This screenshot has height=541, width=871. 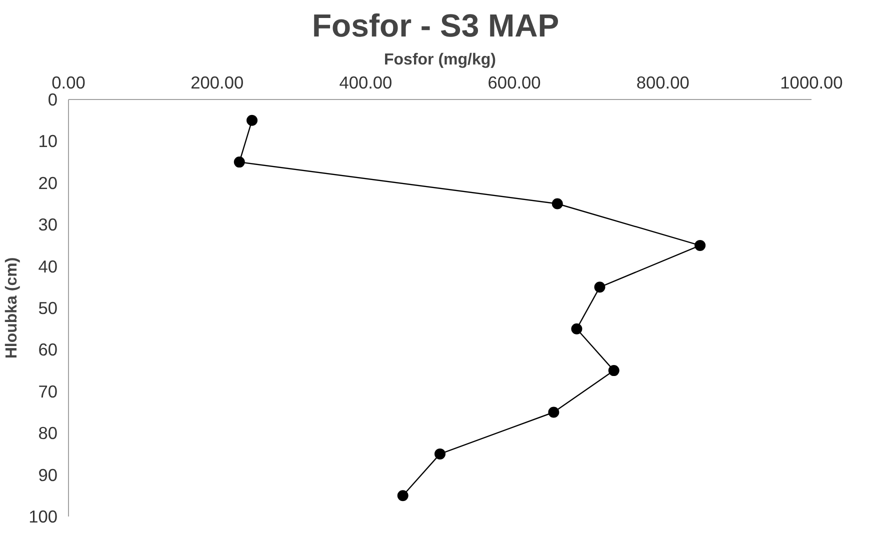 What do you see at coordinates (48, 182) in the screenshot?
I see `y-tick-label: 20` at bounding box center [48, 182].